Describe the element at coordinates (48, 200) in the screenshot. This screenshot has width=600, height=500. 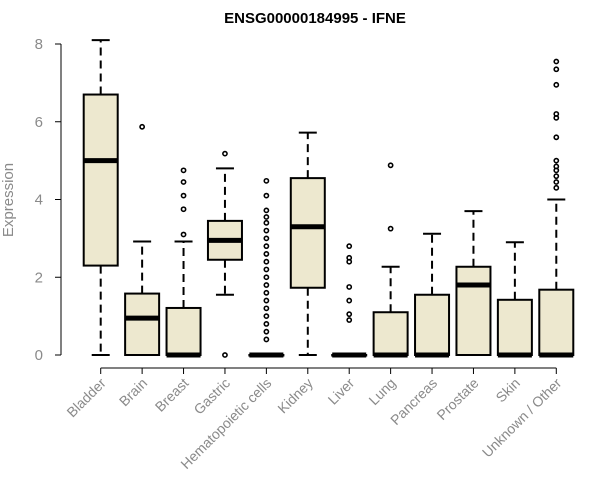
I see `y-axis: 0 2 4 6 8` at that location.